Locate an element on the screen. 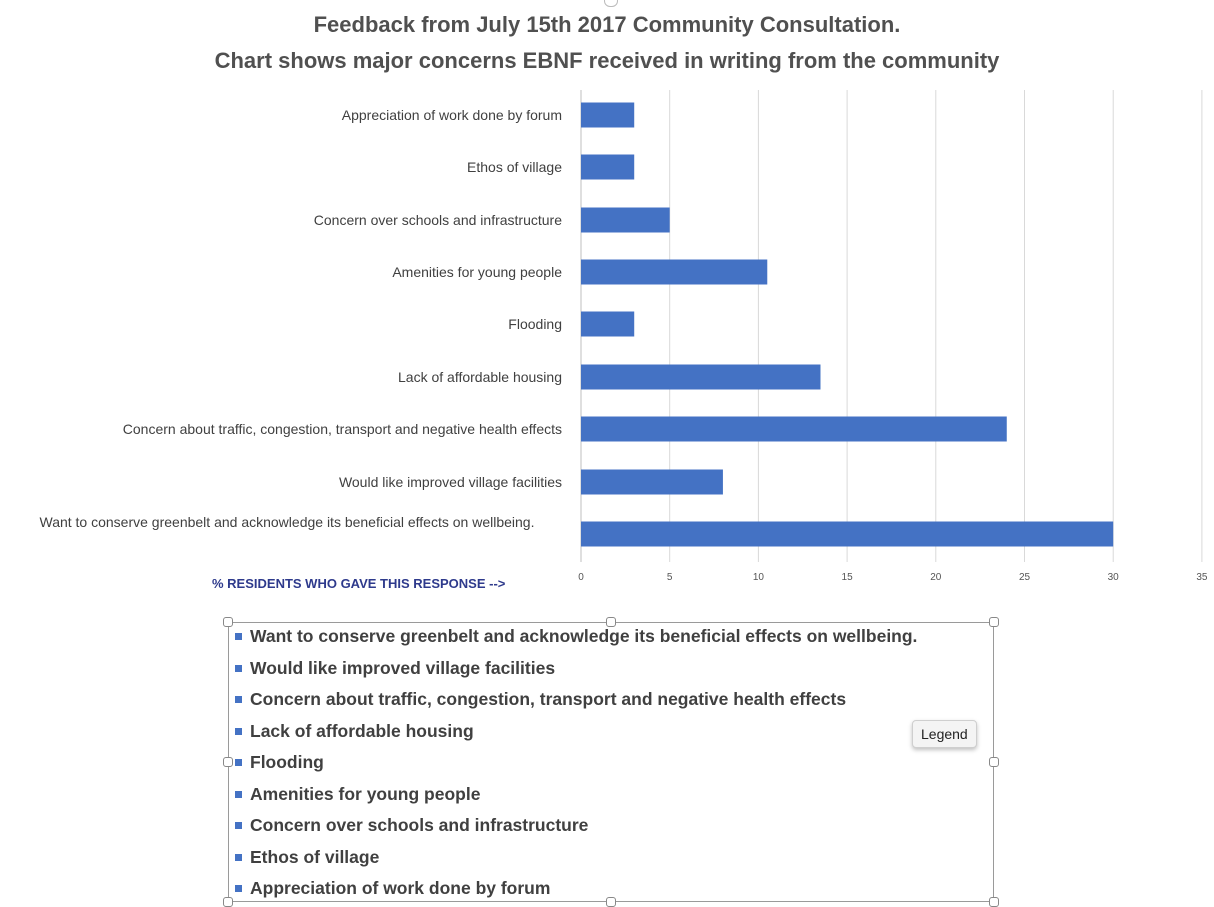 Image resolution: width=1214 pixels, height=907 pixels. legend-item-4: Lack of affordable housing is located at coordinates (354, 731).